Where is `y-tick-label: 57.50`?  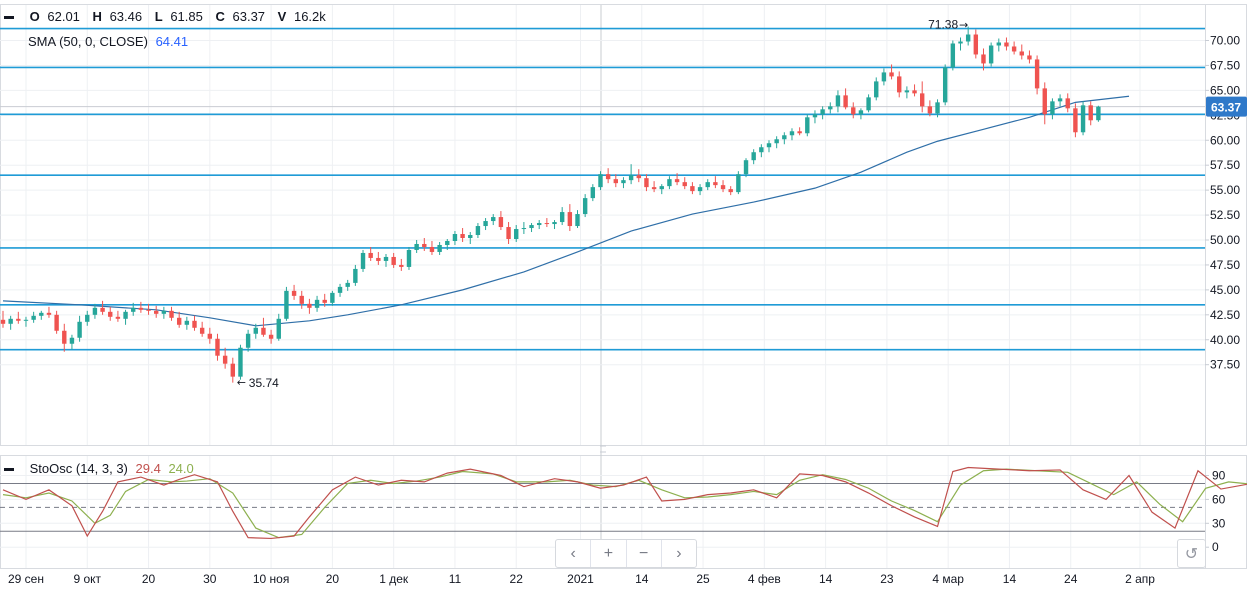
y-tick-label: 57.50 is located at coordinates (1225, 165).